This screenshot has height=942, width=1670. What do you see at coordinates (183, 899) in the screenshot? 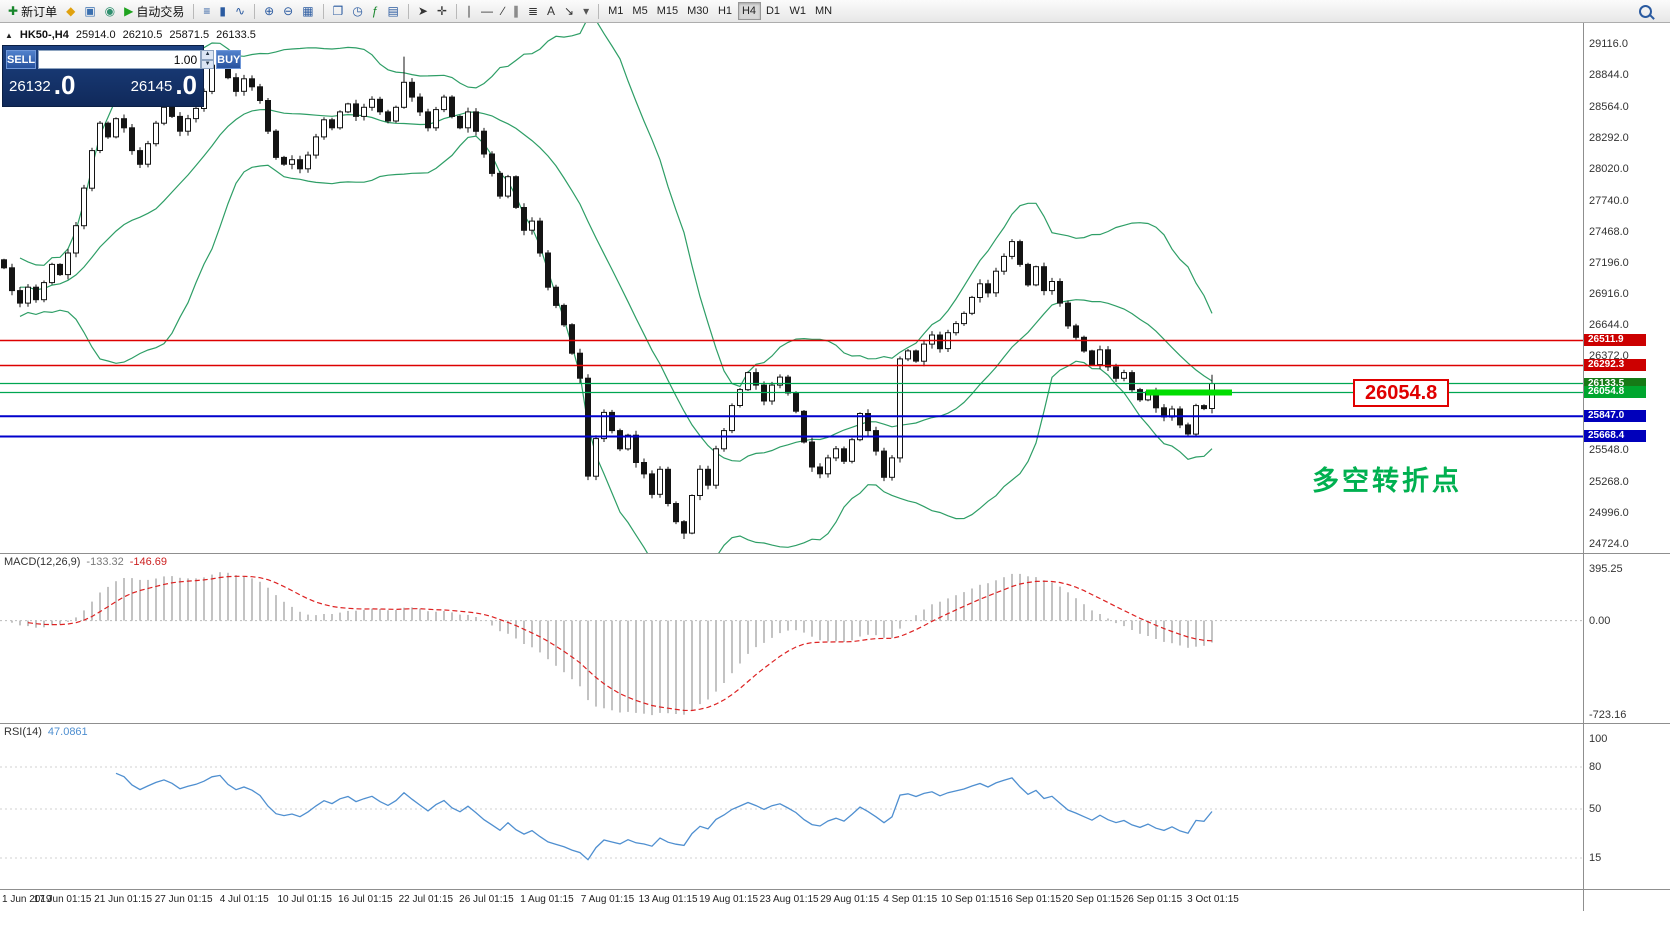
I see `date-label: 27 Jun 01:15` at bounding box center [183, 899].